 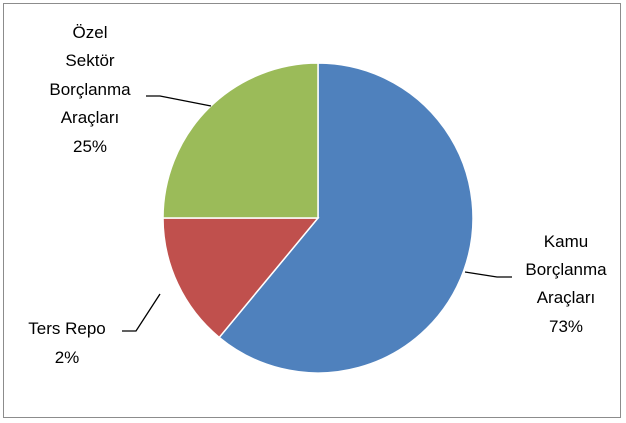 I want to click on leader-line-kamu, so click(x=488, y=274).